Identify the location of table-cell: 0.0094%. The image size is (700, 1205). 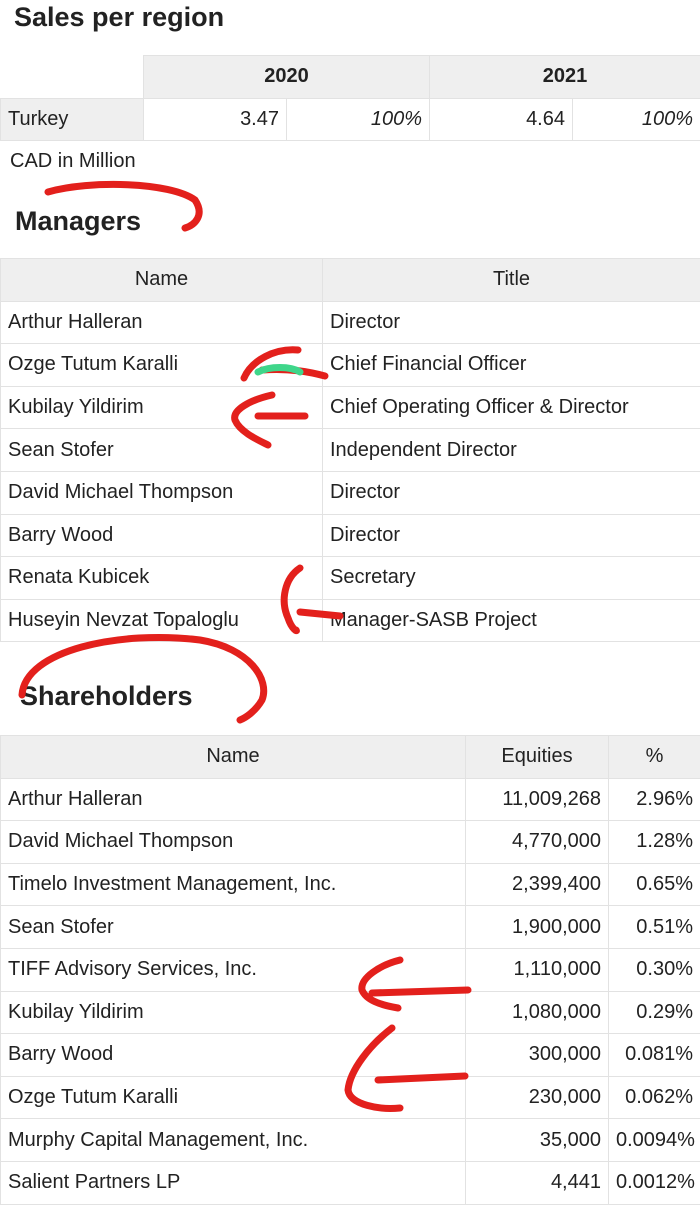
(654, 1140).